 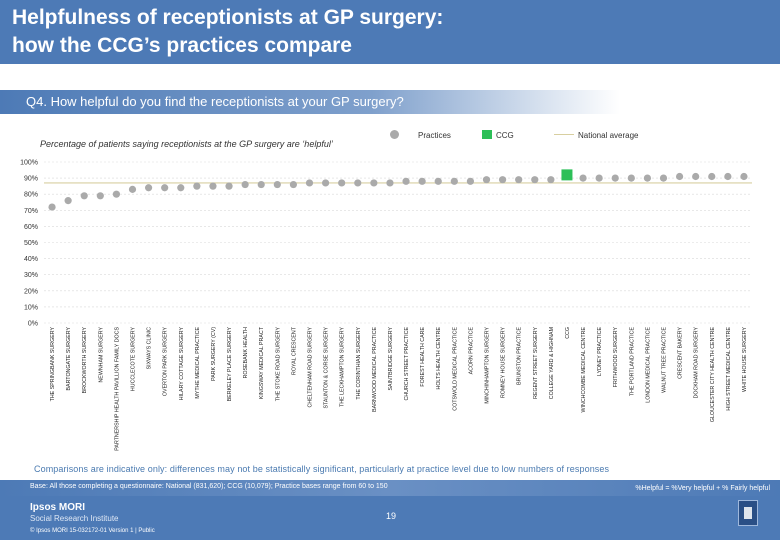 What do you see at coordinates (134, 359) in the screenshot?
I see `x-category-label: HUCCLECOTE SURGERY` at bounding box center [134, 359].